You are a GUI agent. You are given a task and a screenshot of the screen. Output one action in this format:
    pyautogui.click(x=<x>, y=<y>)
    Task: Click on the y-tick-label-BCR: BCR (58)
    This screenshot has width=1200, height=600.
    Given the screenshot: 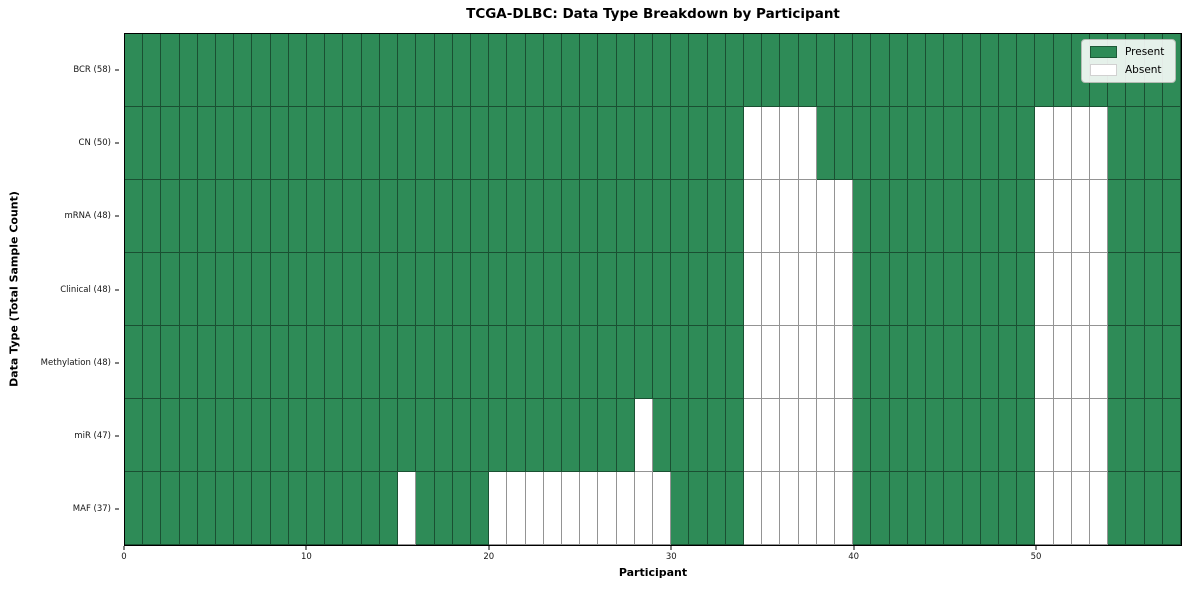 What is the action you would take?
    pyautogui.click(x=92, y=69)
    